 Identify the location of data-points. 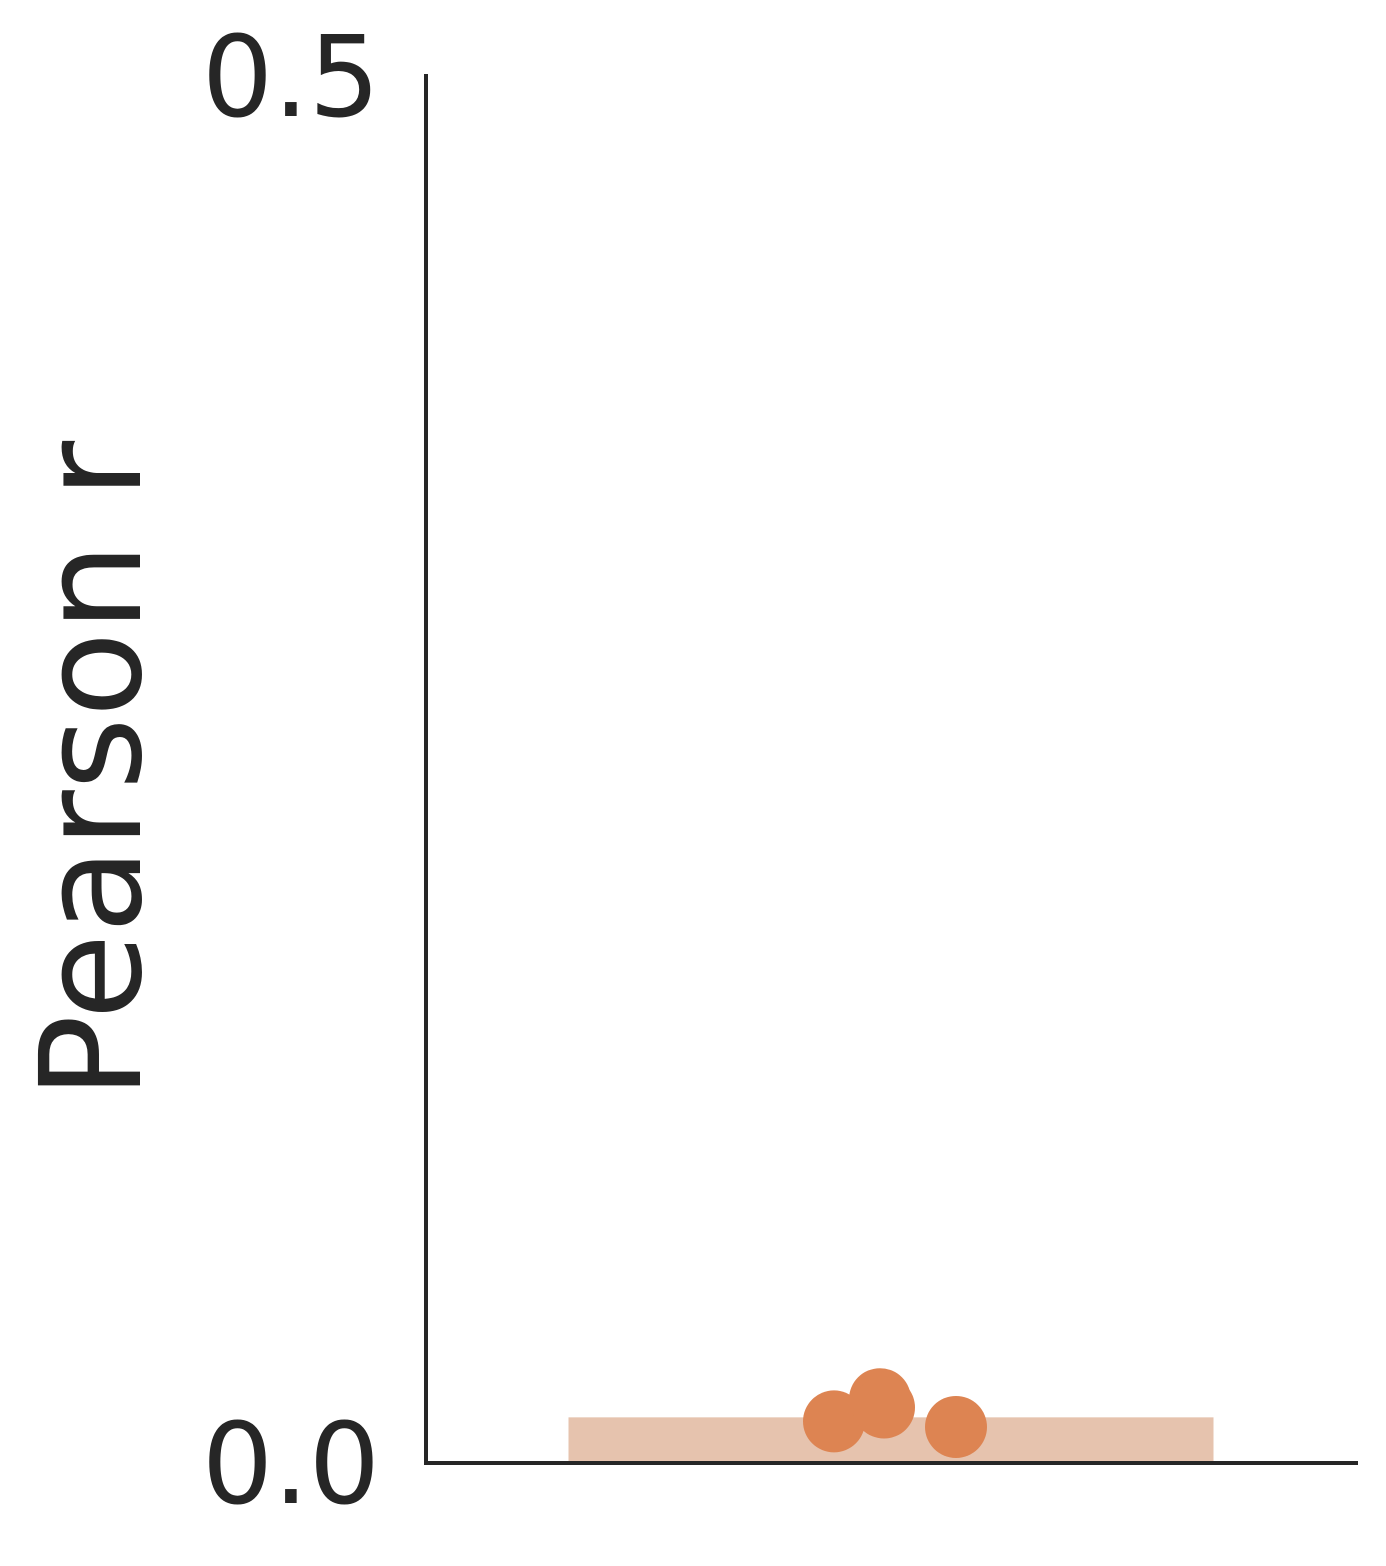
(895, 1413).